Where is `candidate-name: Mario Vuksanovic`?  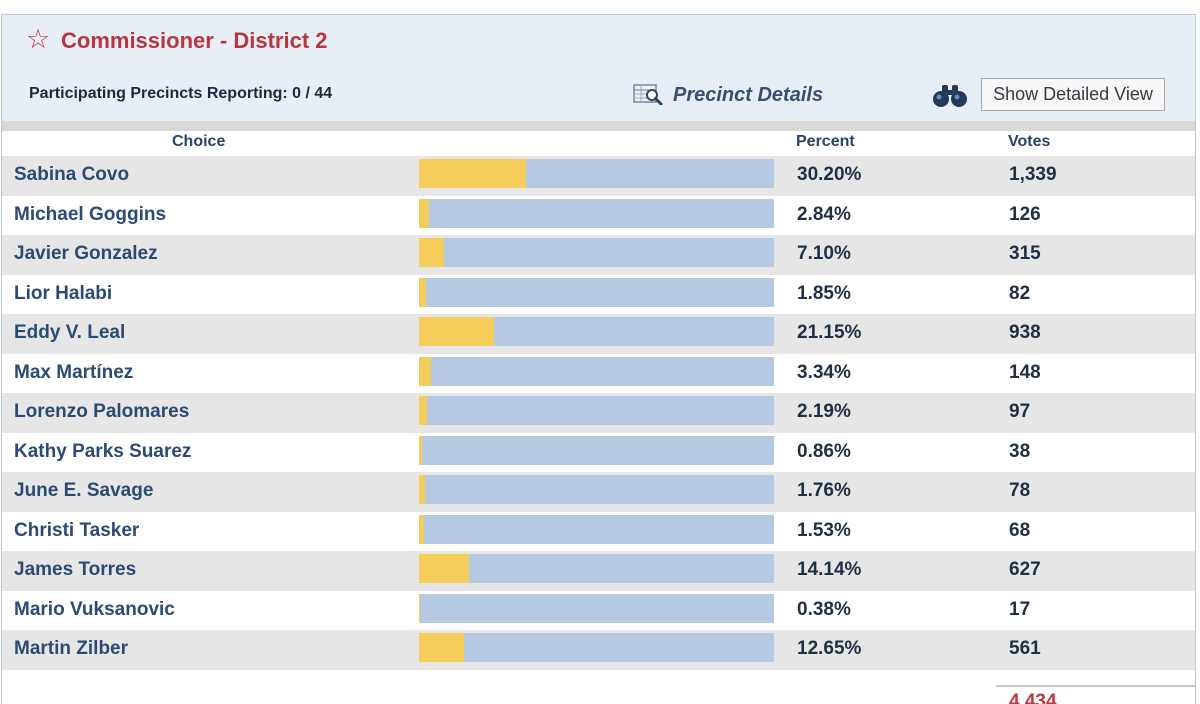
candidate-name: Mario Vuksanovic is located at coordinates (94, 609).